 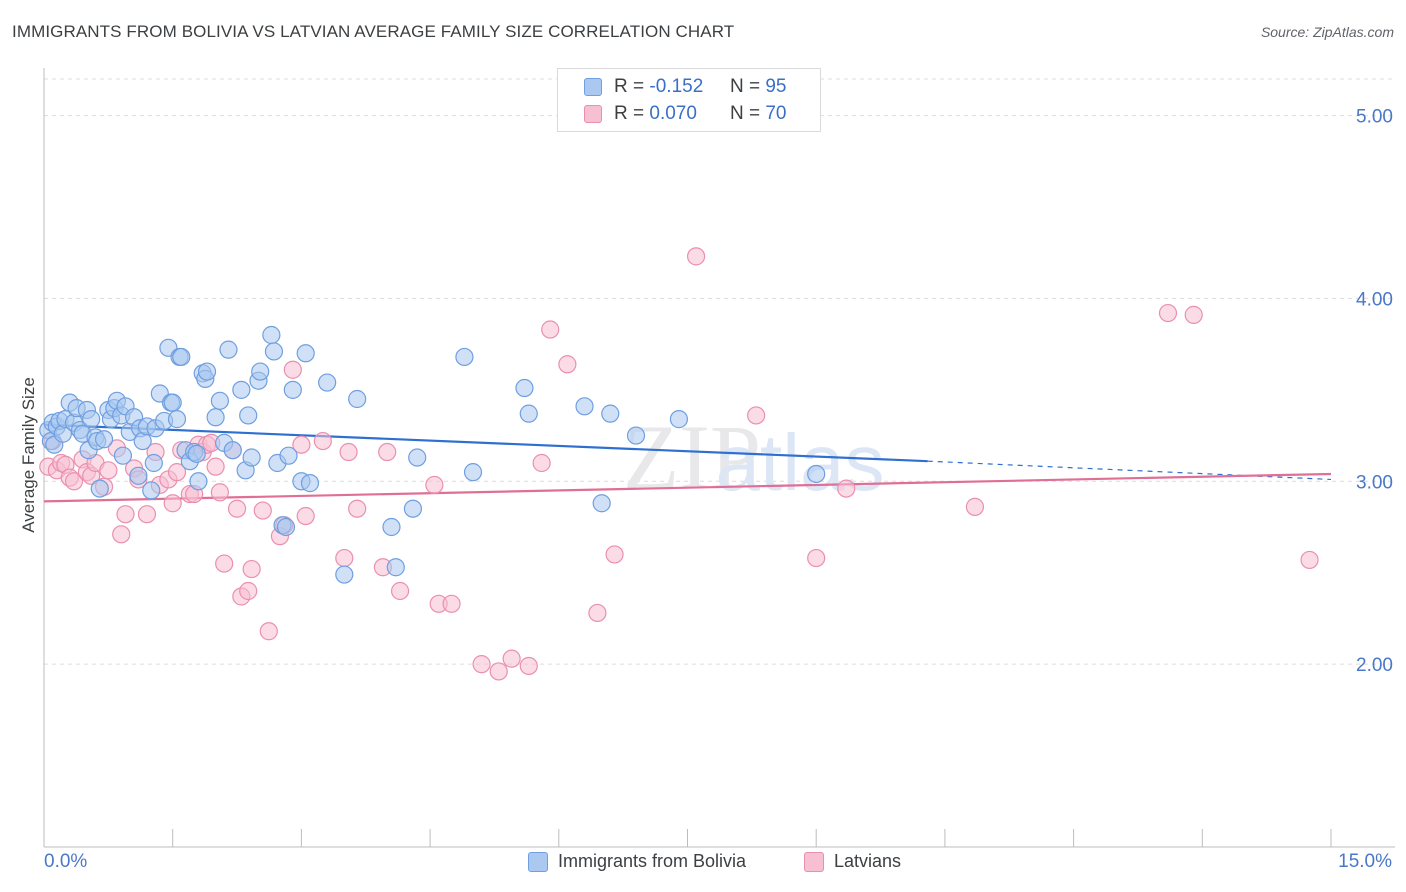 I want to click on y-axis-label: Average Family Size, so click(x=28, y=455).